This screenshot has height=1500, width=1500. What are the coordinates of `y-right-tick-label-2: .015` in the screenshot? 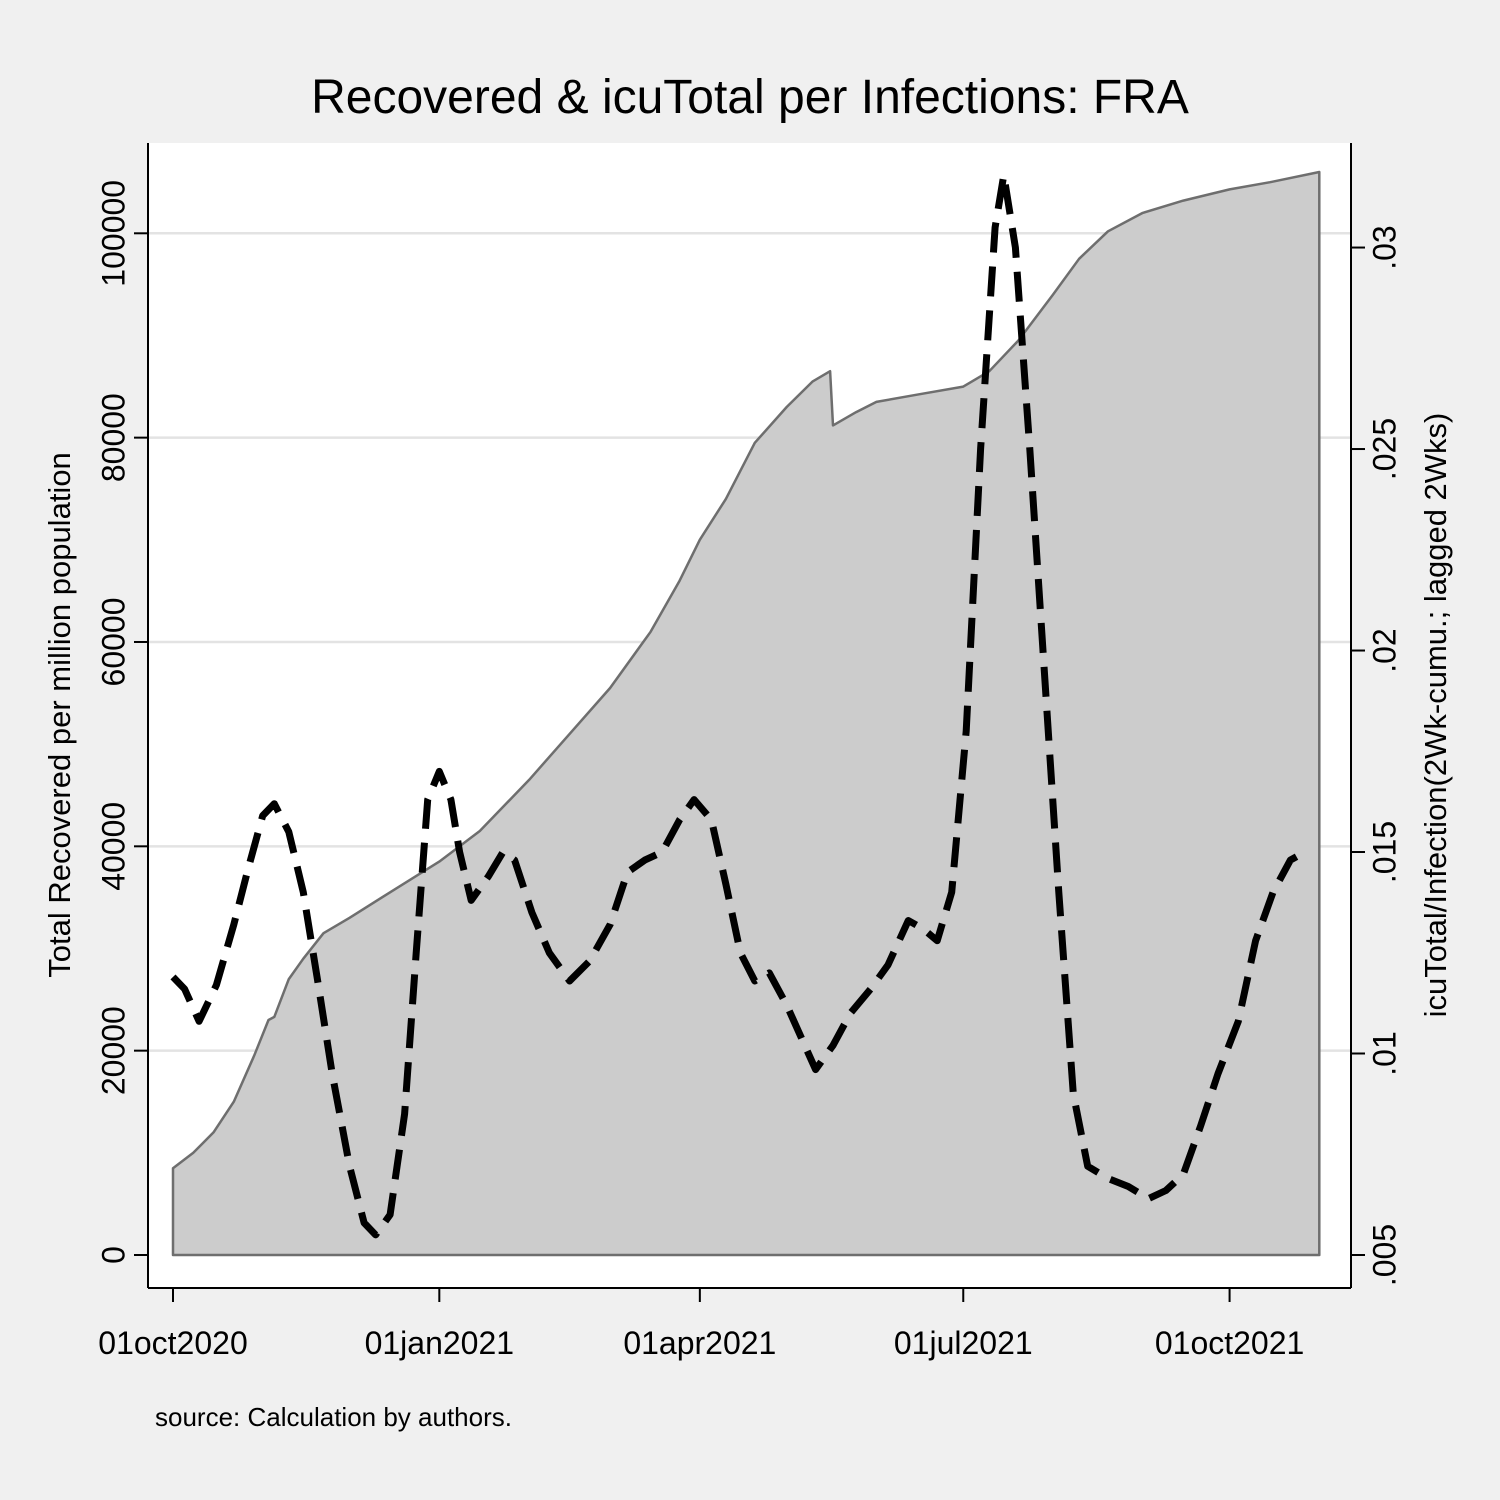 It's located at (1384, 852).